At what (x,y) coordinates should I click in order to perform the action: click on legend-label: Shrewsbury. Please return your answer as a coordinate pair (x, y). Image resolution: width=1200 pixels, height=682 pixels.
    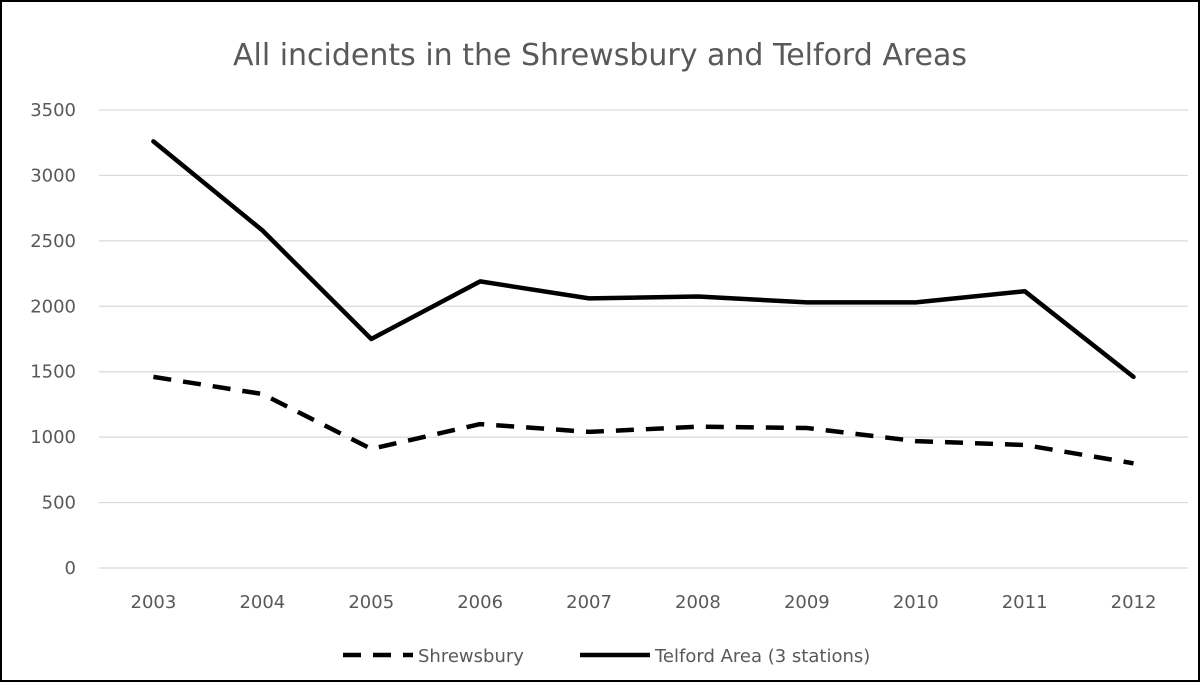
    Looking at the image, I should click on (471, 656).